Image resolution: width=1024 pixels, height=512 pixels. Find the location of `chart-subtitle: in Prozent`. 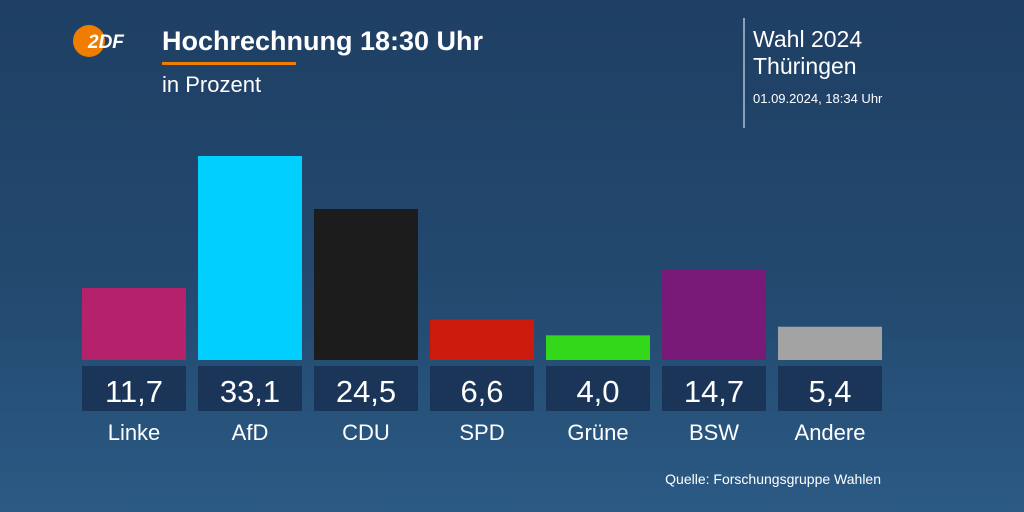

chart-subtitle: in Prozent is located at coordinates (212, 84).